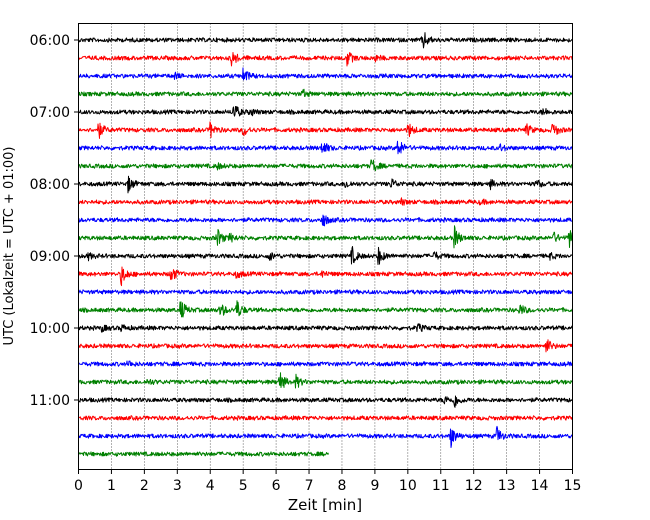  Describe the element at coordinates (243, 486) in the screenshot. I see `x-tick-label-5: 5` at that location.